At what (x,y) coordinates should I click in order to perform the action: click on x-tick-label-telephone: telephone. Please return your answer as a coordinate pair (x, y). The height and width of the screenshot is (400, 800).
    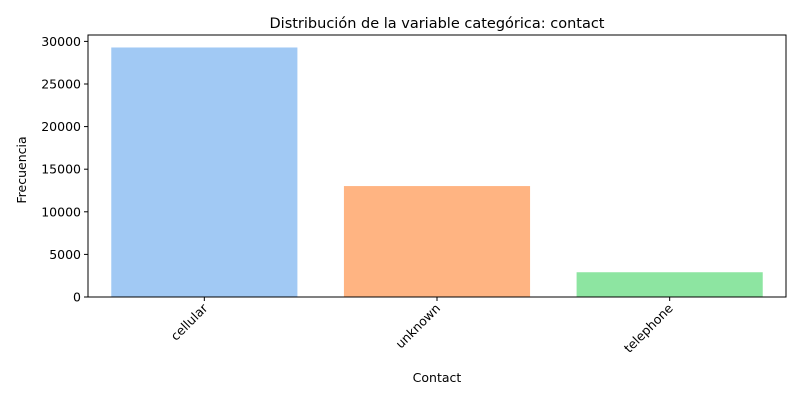
    Looking at the image, I should click on (648, 327).